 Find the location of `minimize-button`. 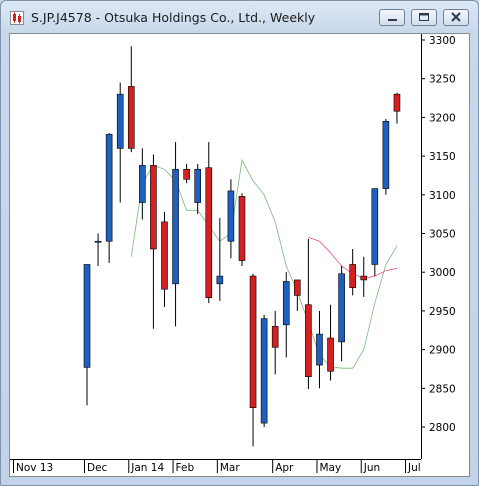

minimize-button is located at coordinates (392, 17).